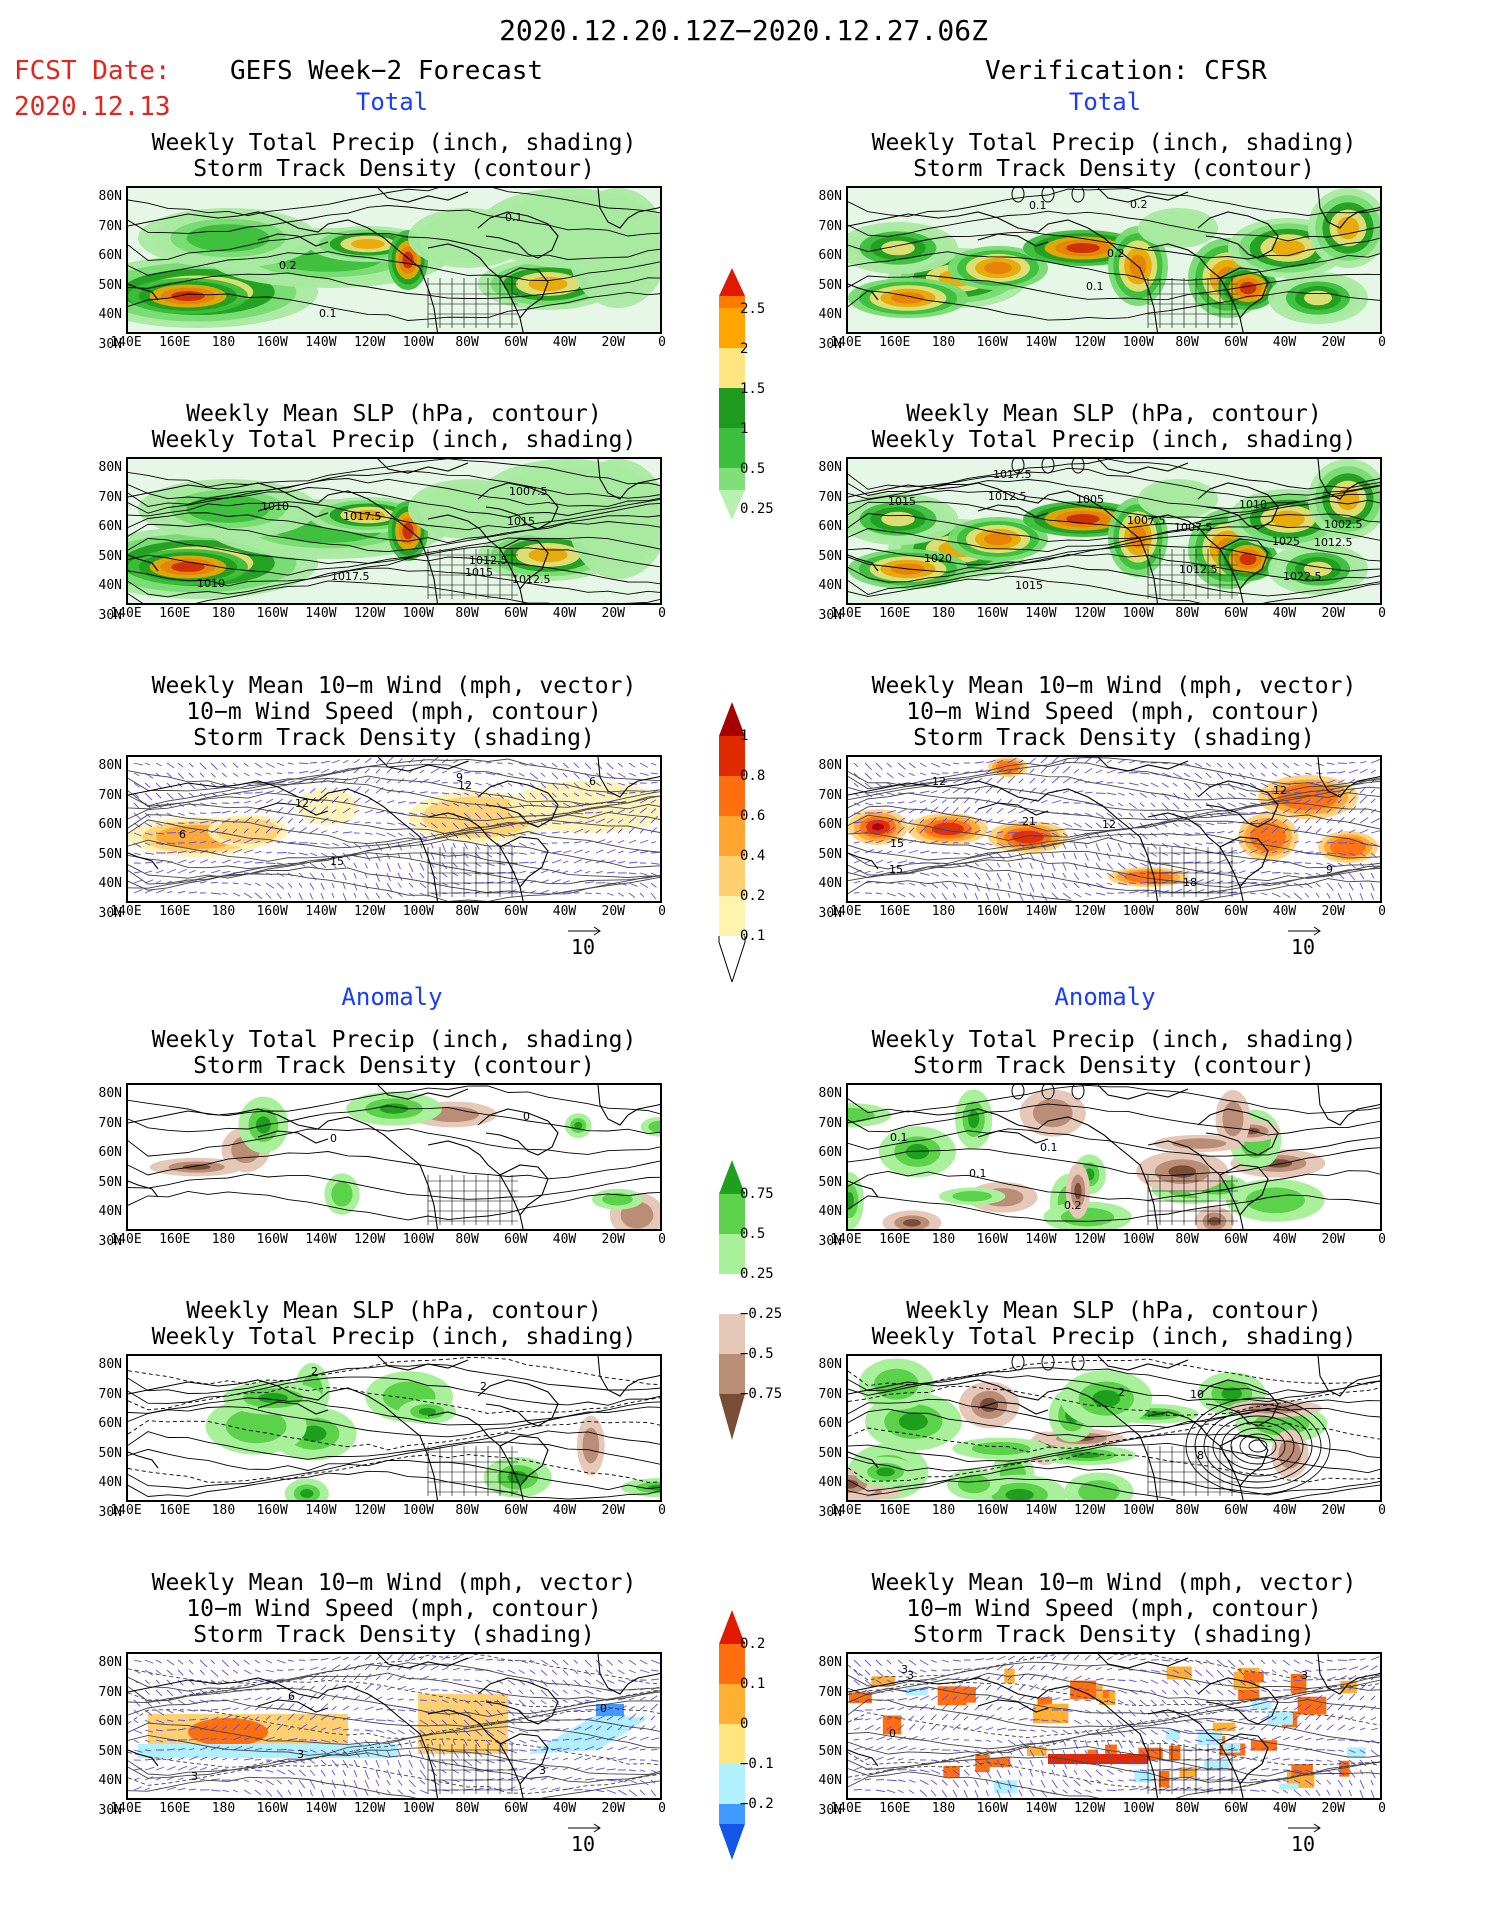  What do you see at coordinates (1286, 541) in the screenshot?
I see `contour-label: 1025` at bounding box center [1286, 541].